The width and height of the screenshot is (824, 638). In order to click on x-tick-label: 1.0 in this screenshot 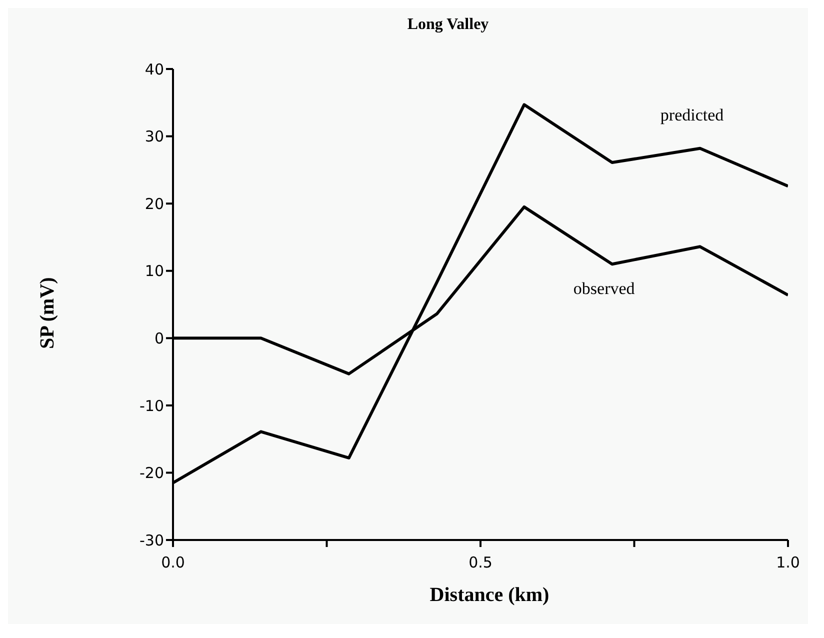, I will do `click(788, 563)`.